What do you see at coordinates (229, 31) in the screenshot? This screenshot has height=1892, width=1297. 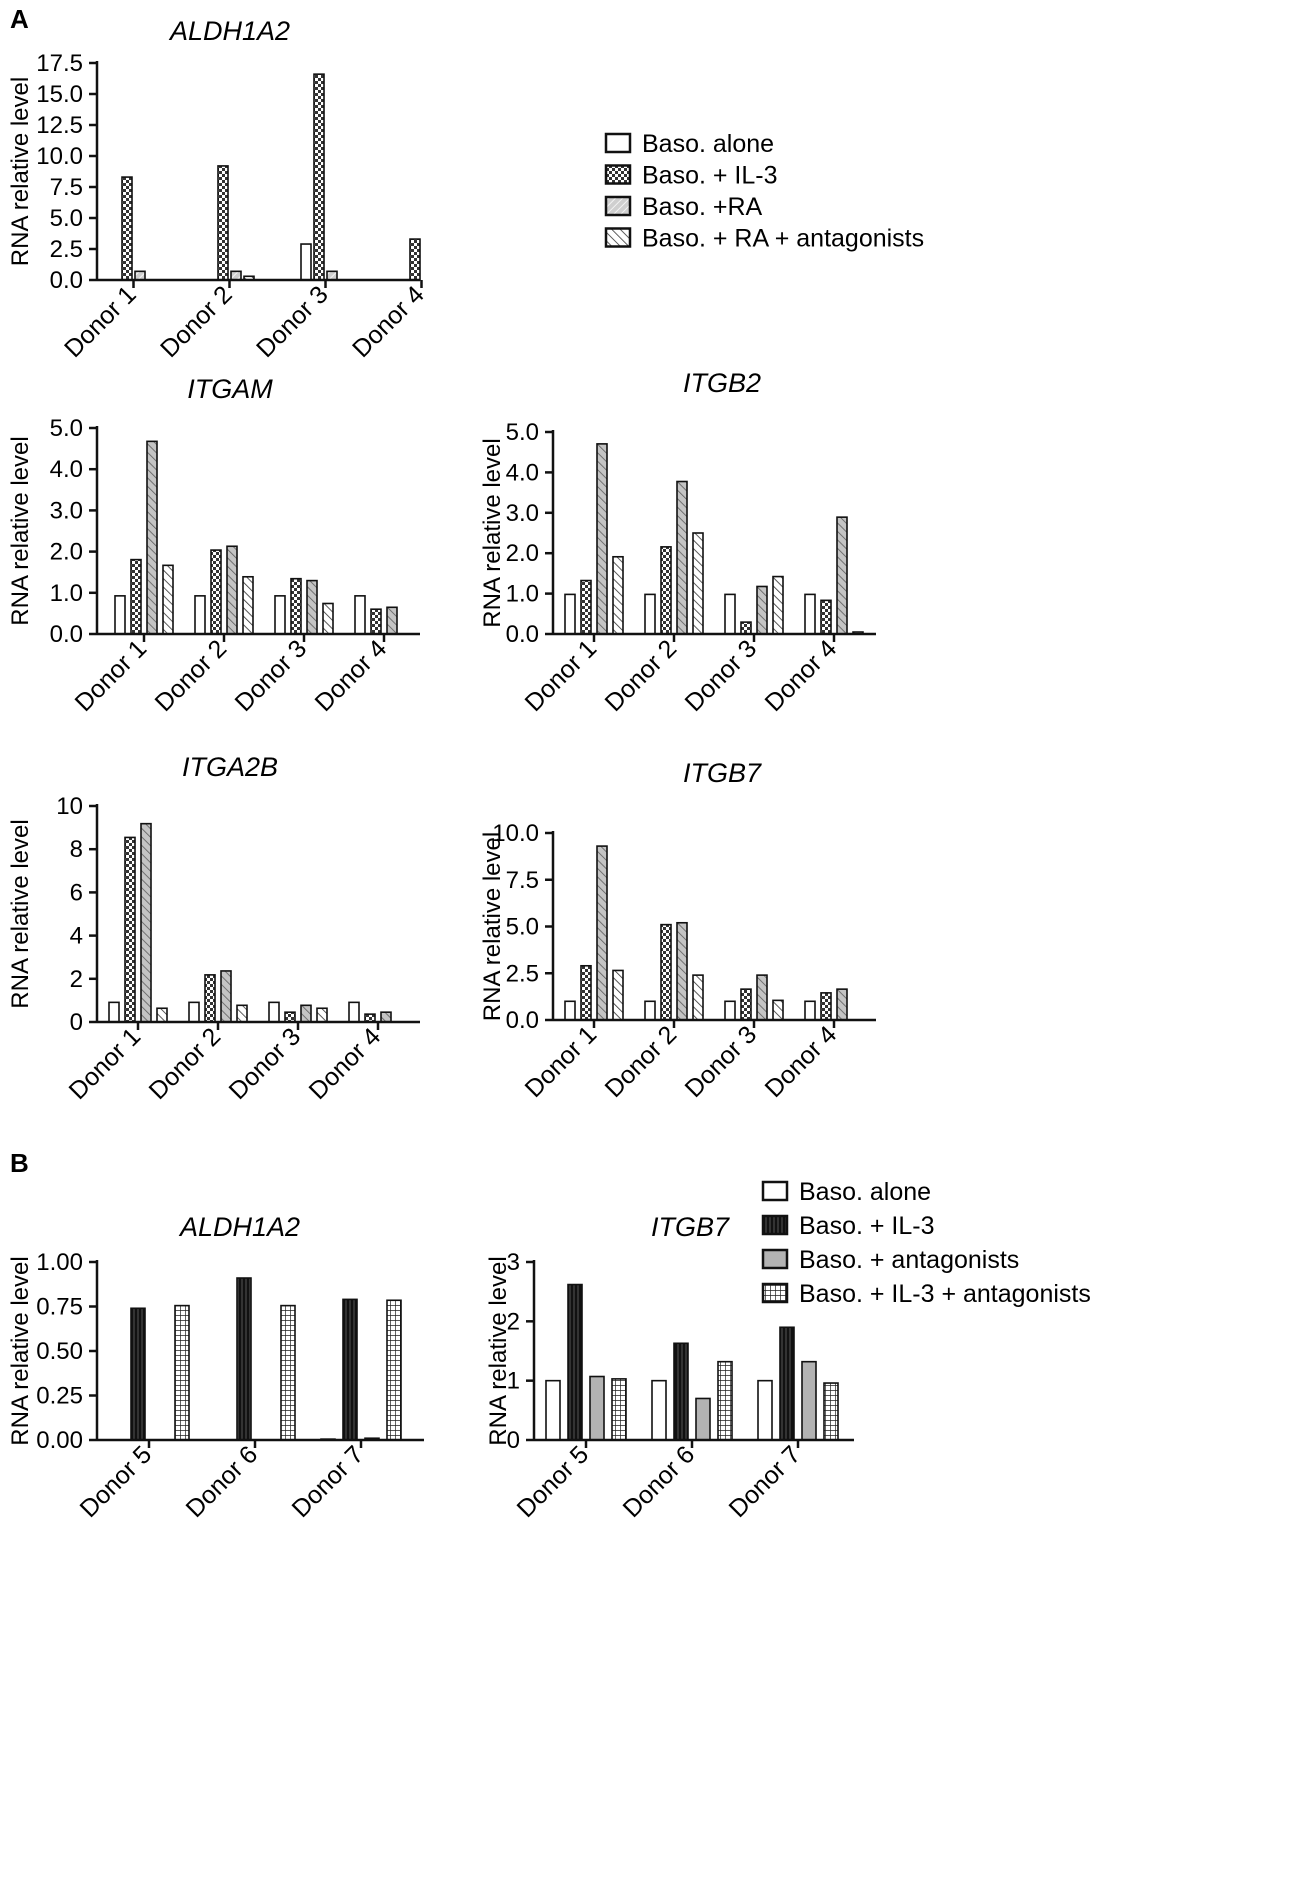 I see `chart-title: ALDH1A2` at bounding box center [229, 31].